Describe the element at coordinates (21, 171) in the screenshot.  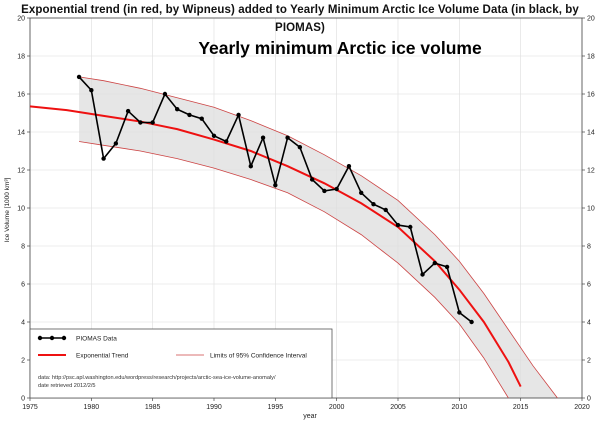
I see `y-tick-label-left: 12` at that location.